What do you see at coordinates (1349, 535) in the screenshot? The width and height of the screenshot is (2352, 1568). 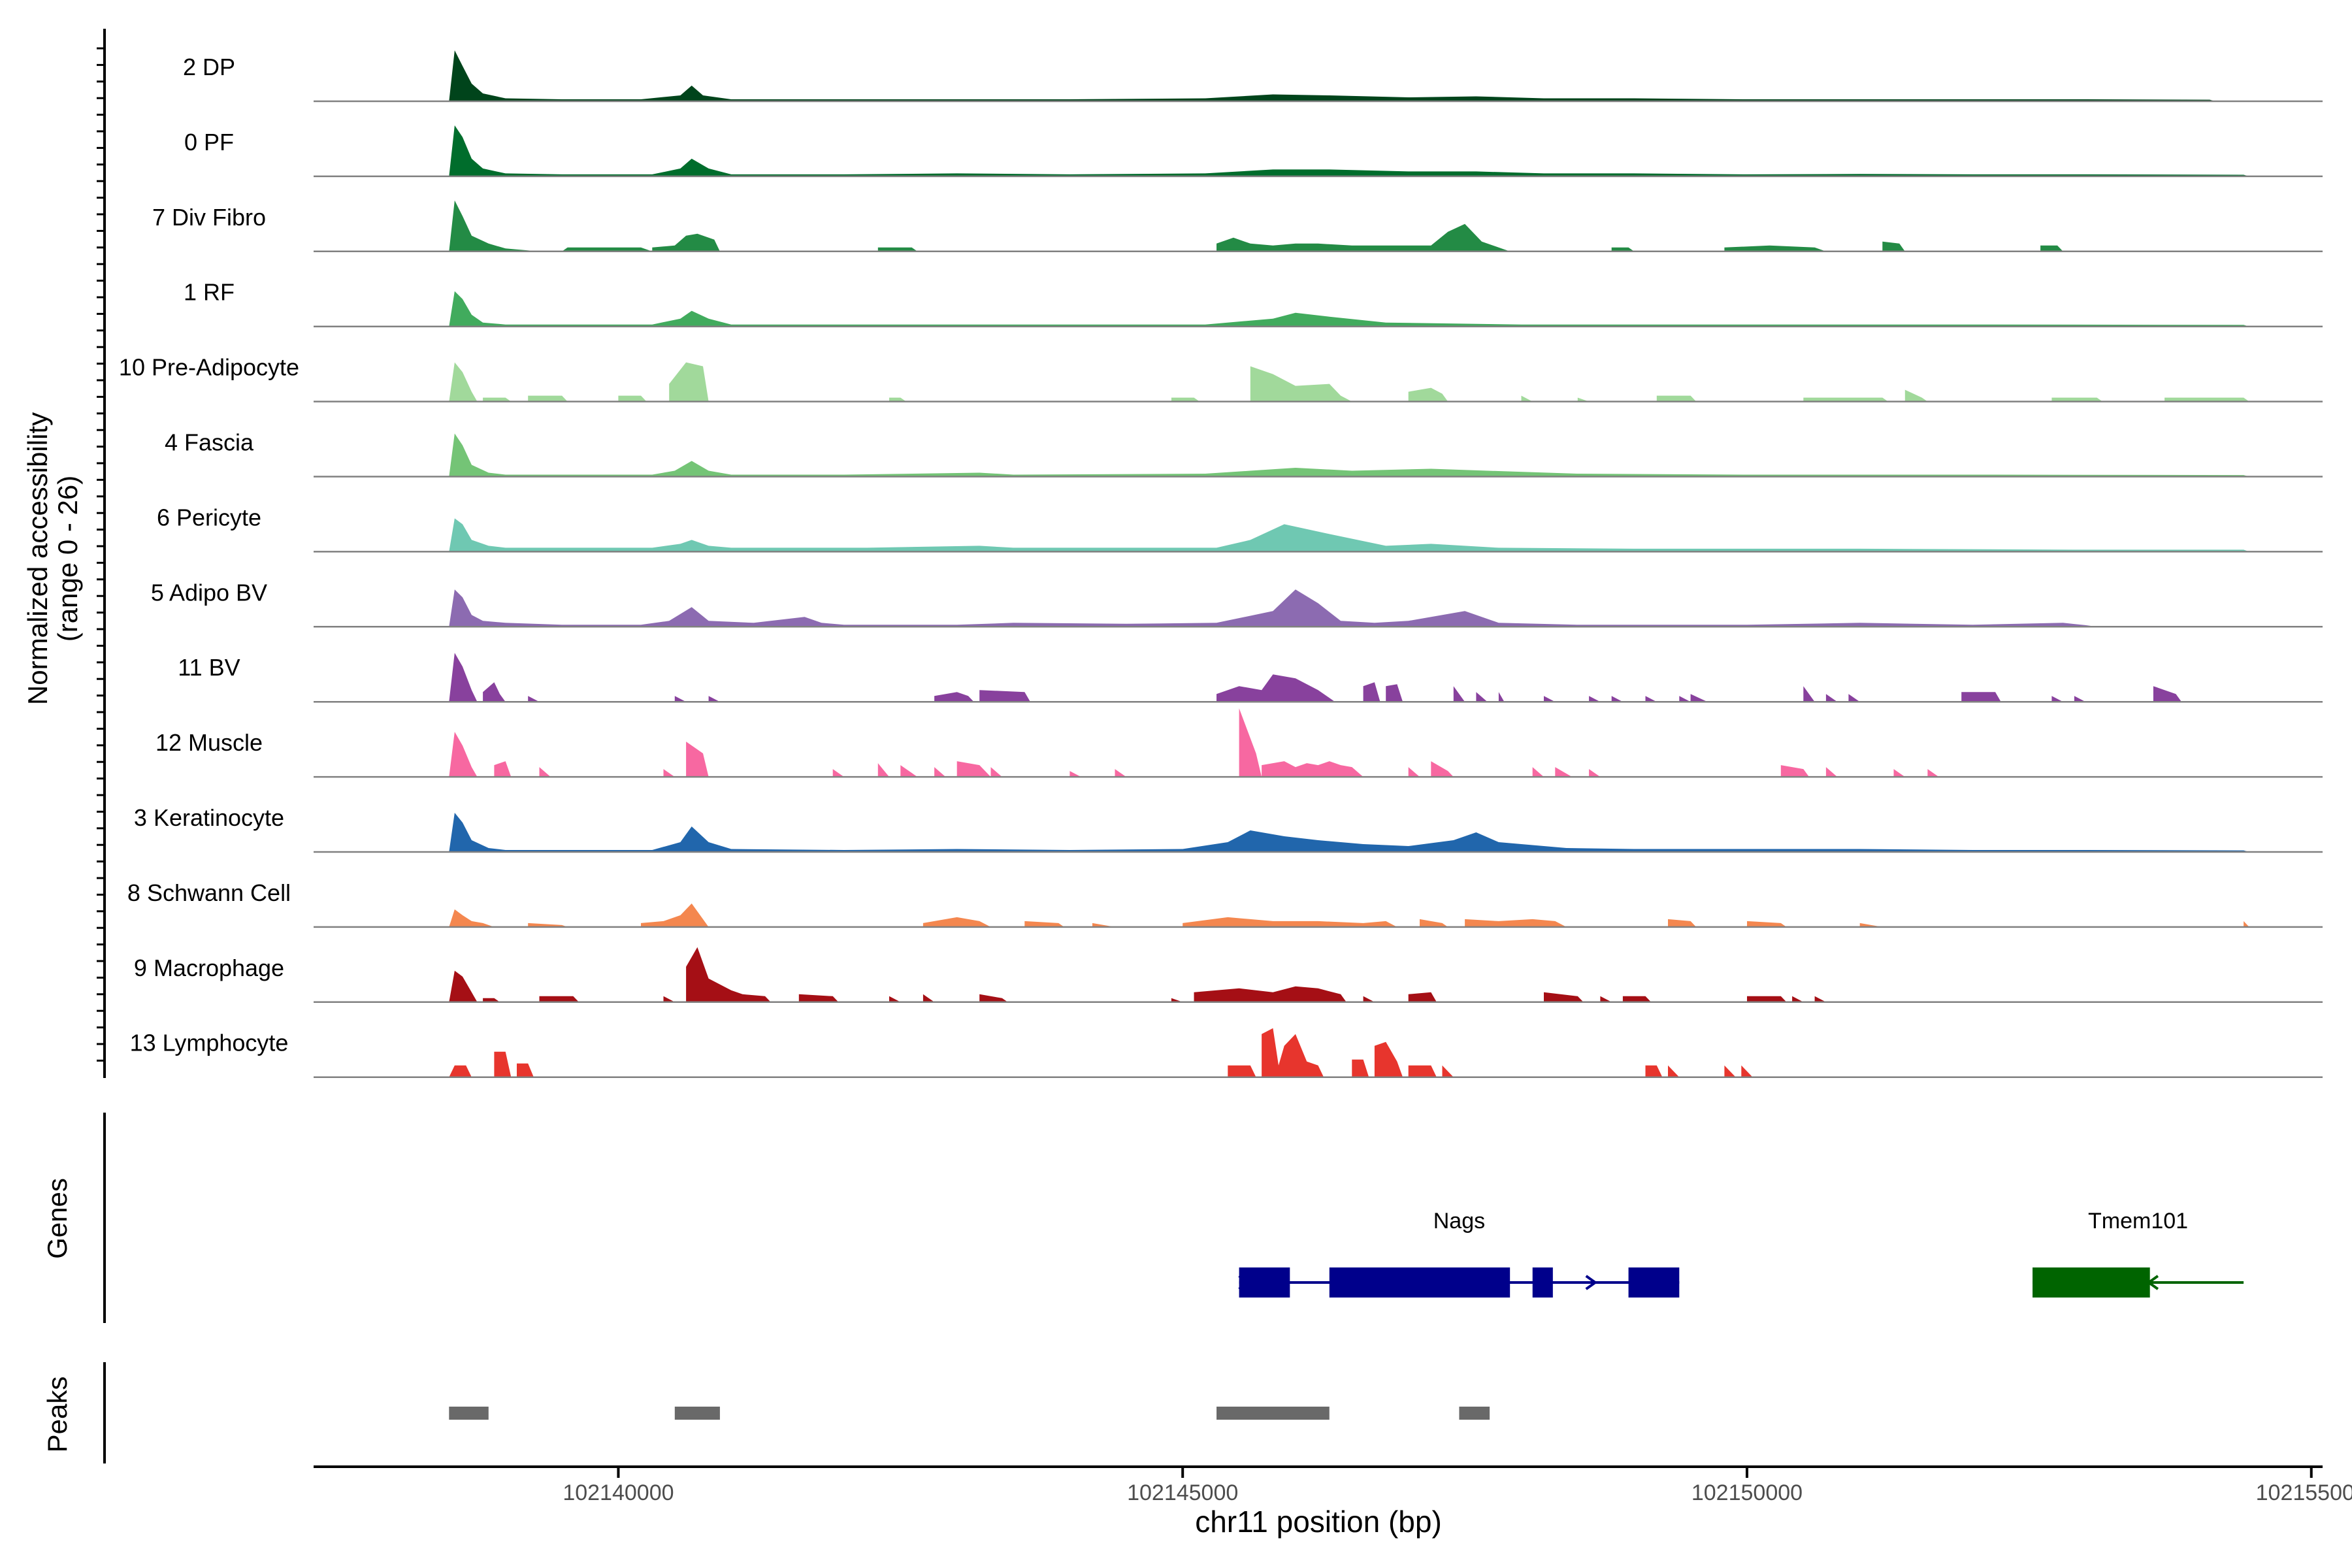 I see `track-area-6-pericyte` at bounding box center [1349, 535].